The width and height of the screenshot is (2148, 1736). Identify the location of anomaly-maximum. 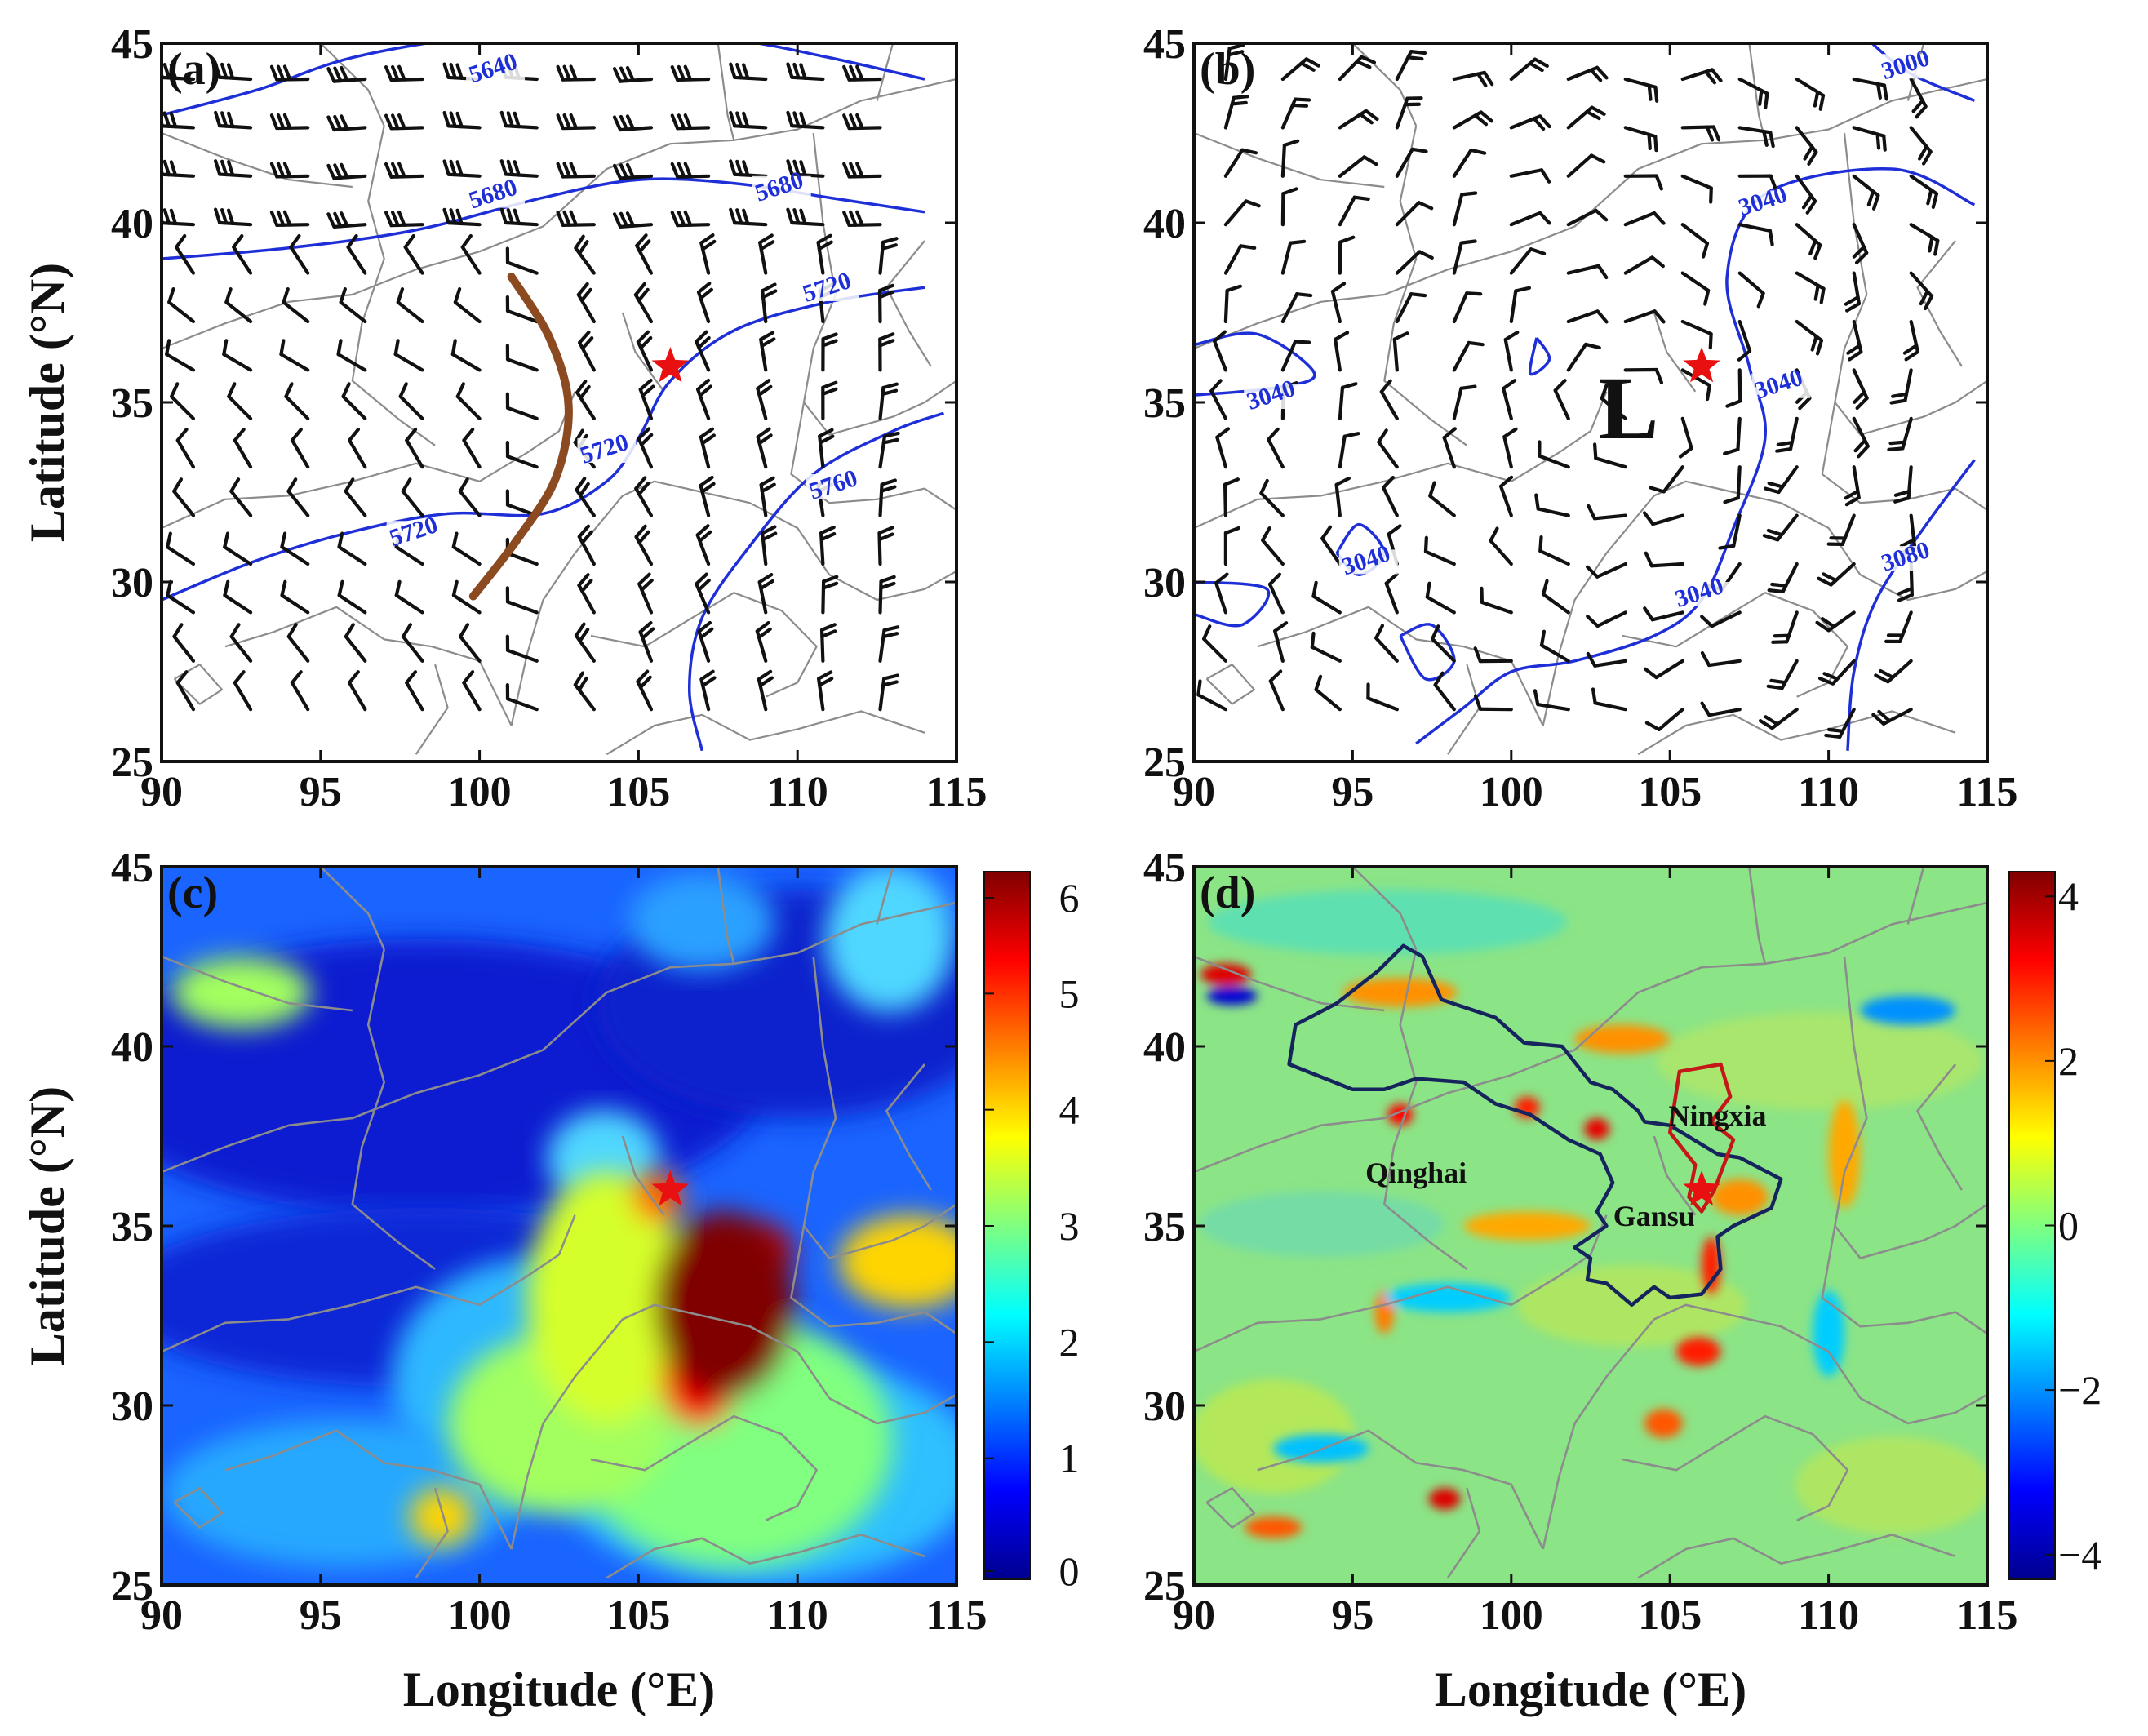
(1597, 1129).